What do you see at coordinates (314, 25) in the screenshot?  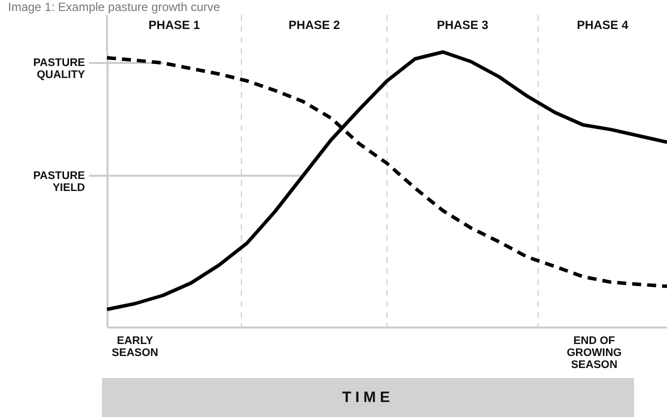 I see `text: PHASE 2` at bounding box center [314, 25].